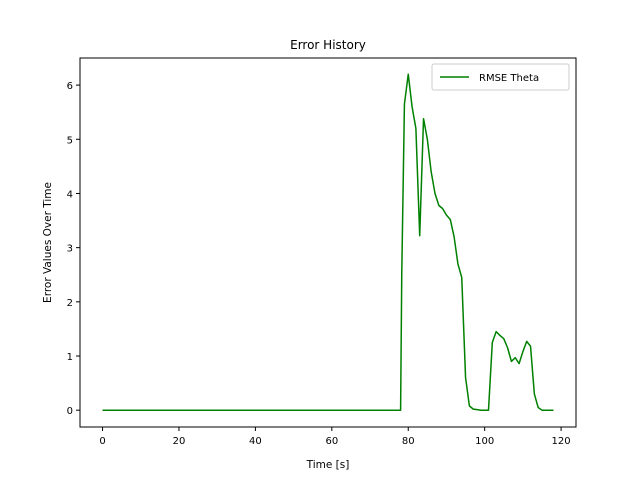  Describe the element at coordinates (70, 86) in the screenshot. I see `y-tick-label: 6` at that location.